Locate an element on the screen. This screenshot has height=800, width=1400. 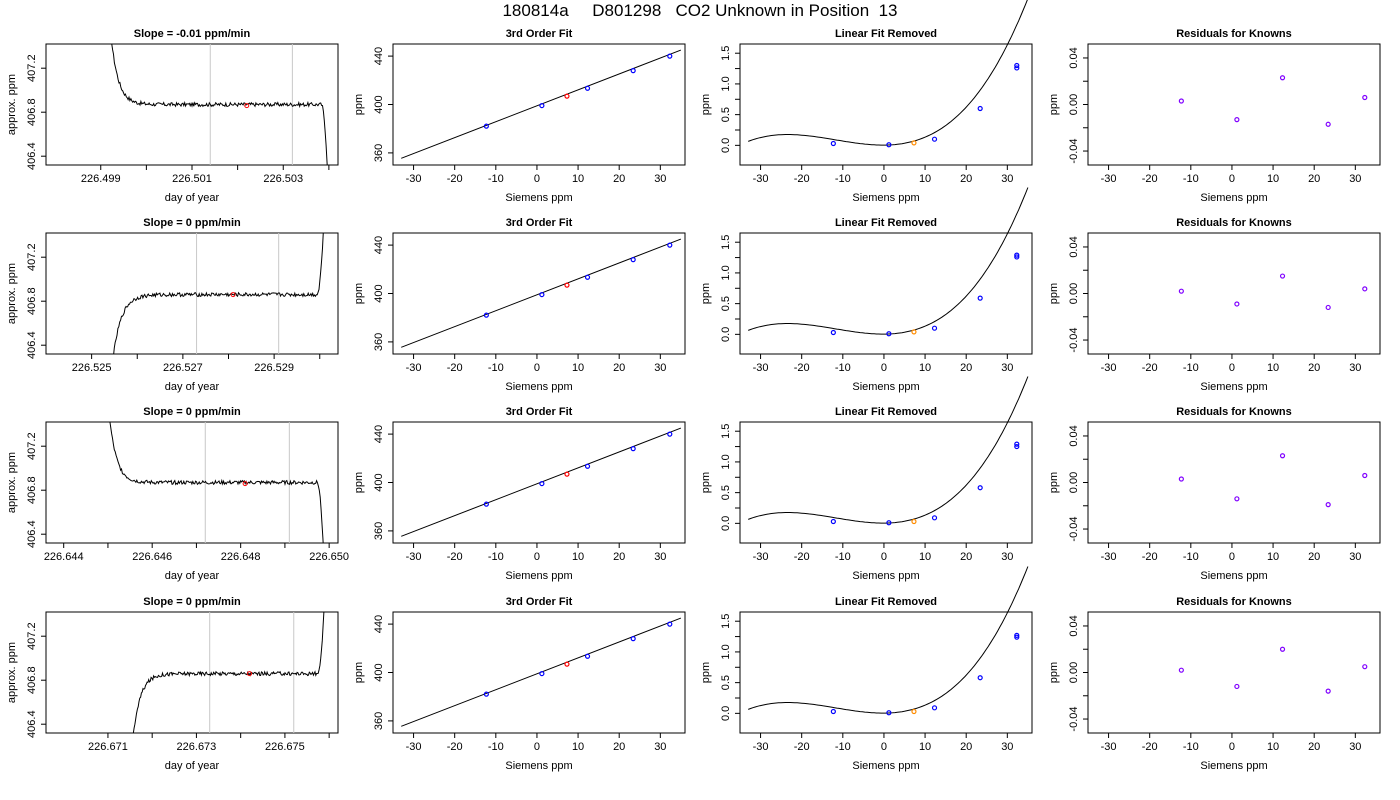
y-tick-label: 0.0 is located at coordinates (726, 145).